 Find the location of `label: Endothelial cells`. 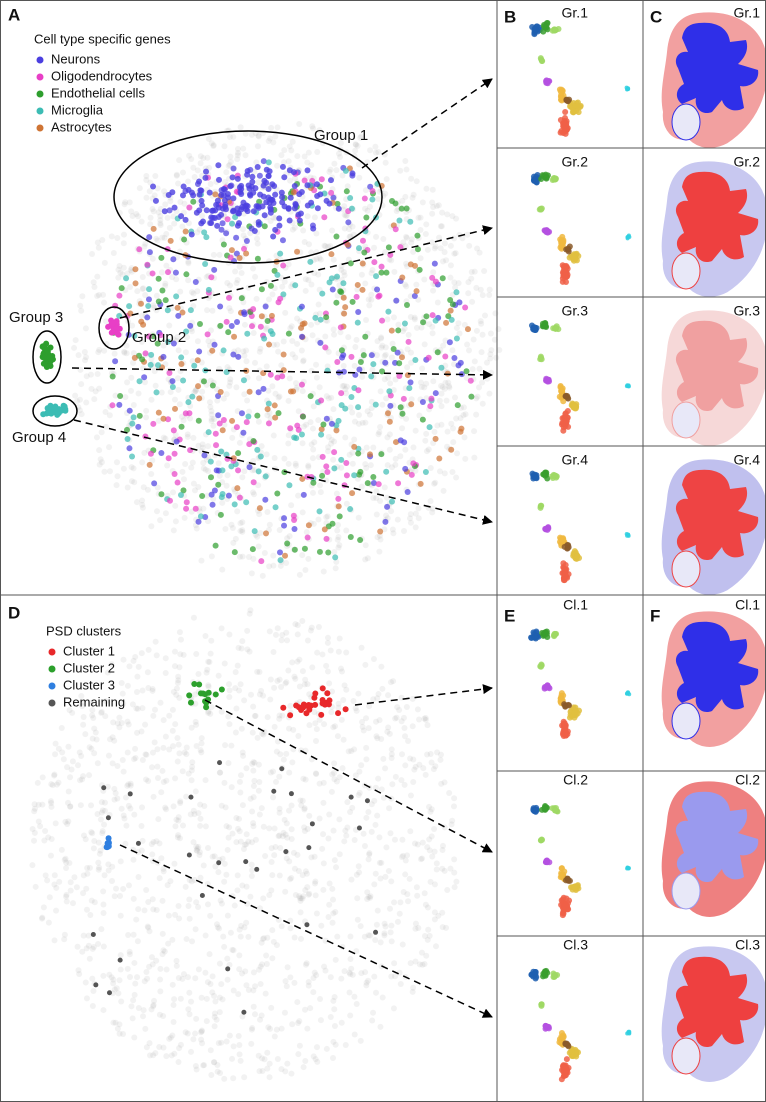

label: Endothelial cells is located at coordinates (98, 92).